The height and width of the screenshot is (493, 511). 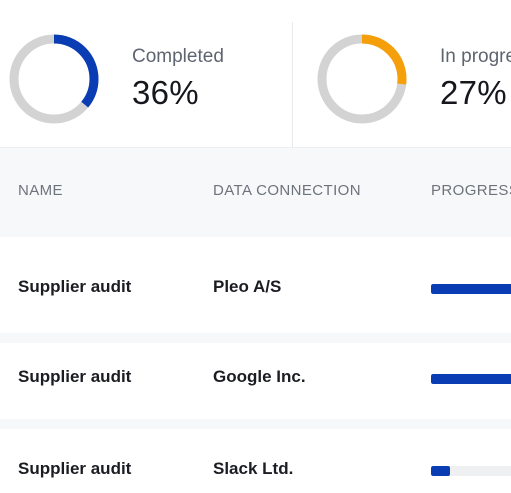 What do you see at coordinates (471, 190) in the screenshot?
I see `column-header-progress: PROGRESS` at bounding box center [471, 190].